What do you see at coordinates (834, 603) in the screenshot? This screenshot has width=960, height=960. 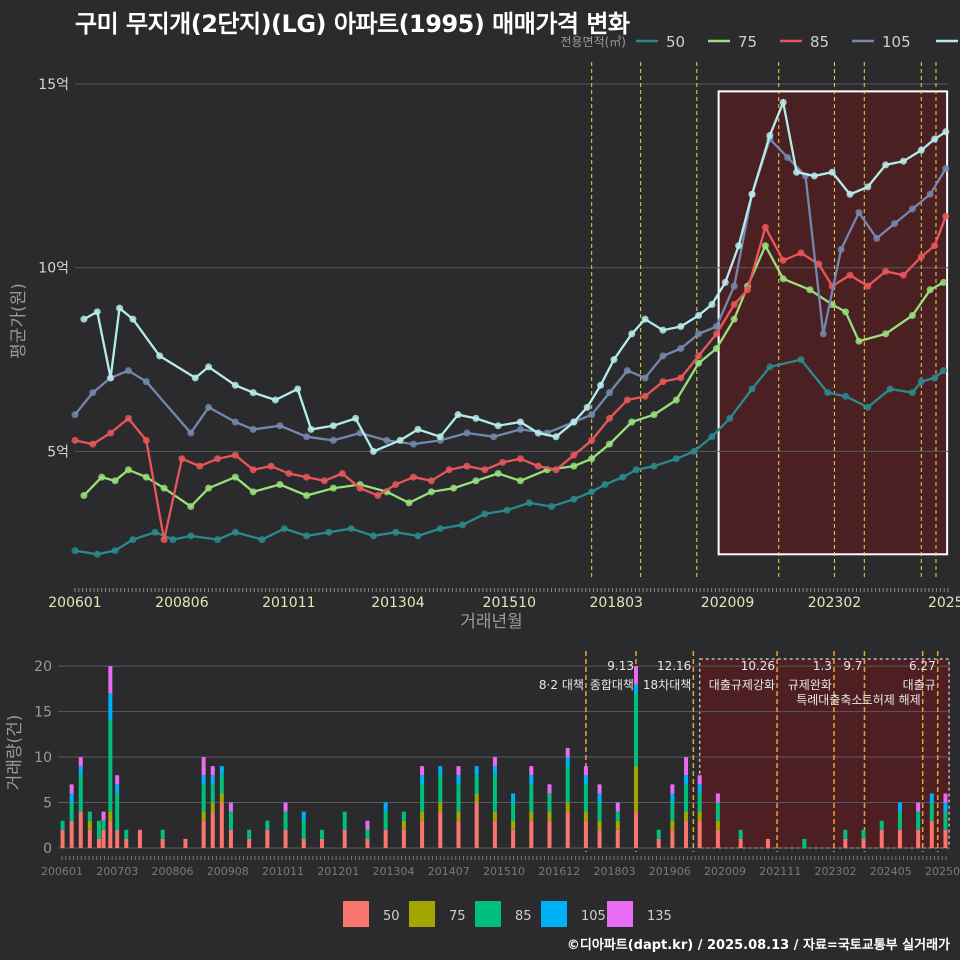 I see `price-x-tick: 202302` at bounding box center [834, 603].